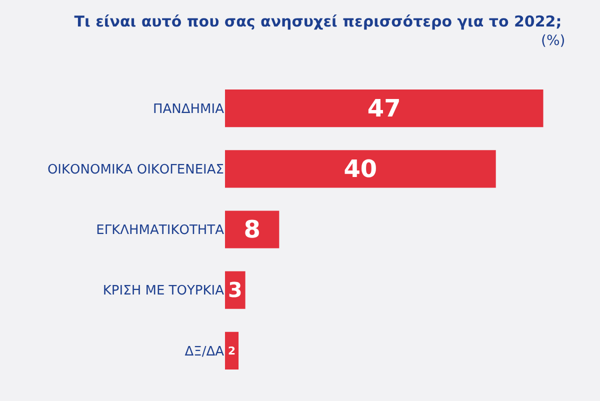 This screenshot has height=401, width=600. I want to click on y-tick-label: ΔΞ/ΔΑ, so click(204, 352).